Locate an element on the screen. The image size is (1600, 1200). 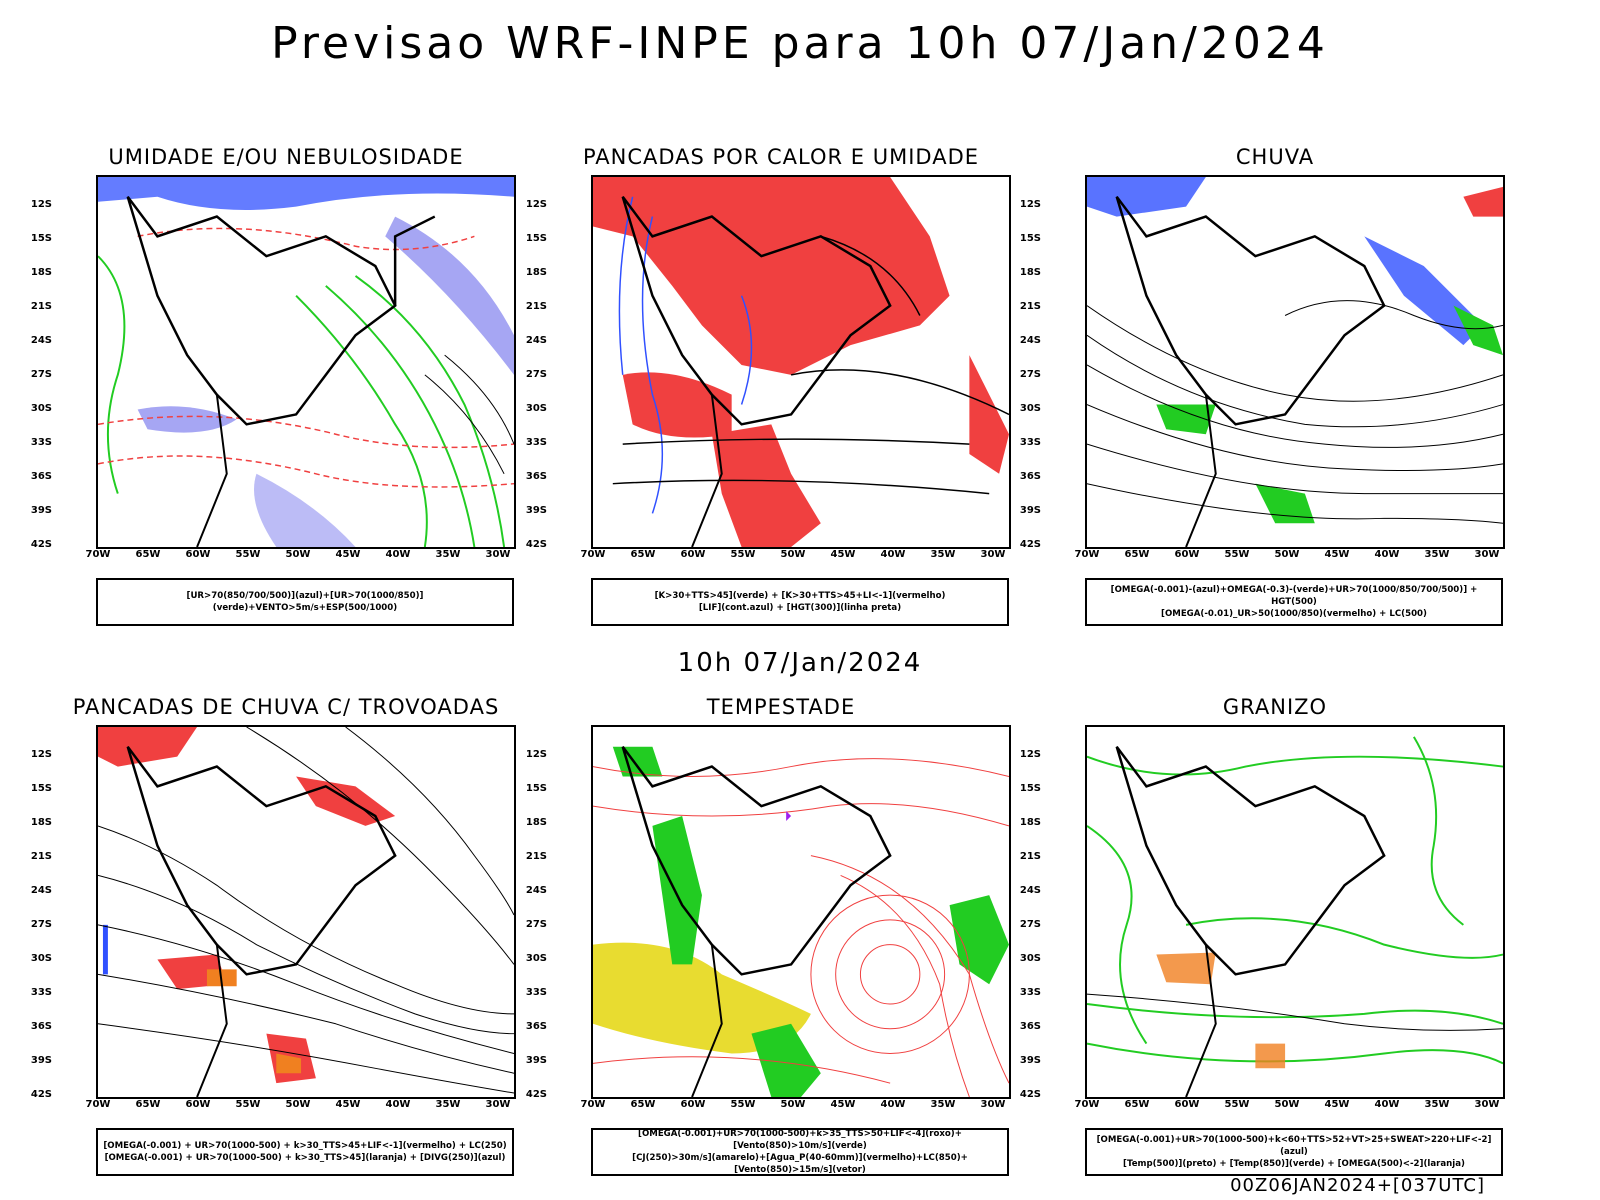
run-timestamp: 00Z06JAN2024+[037UTC] is located at coordinates (1357, 1185).